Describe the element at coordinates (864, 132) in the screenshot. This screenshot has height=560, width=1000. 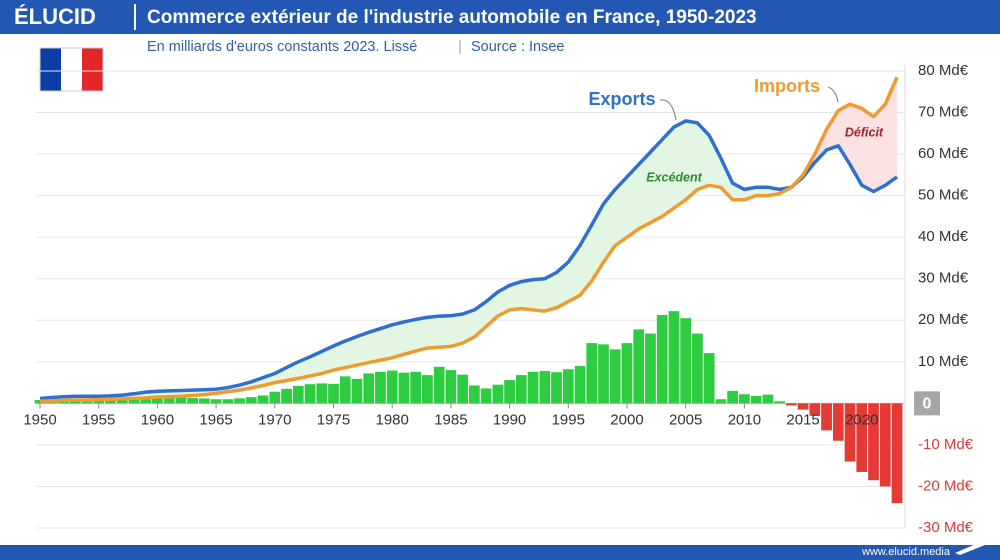
I see `annotation: Déficit` at that location.